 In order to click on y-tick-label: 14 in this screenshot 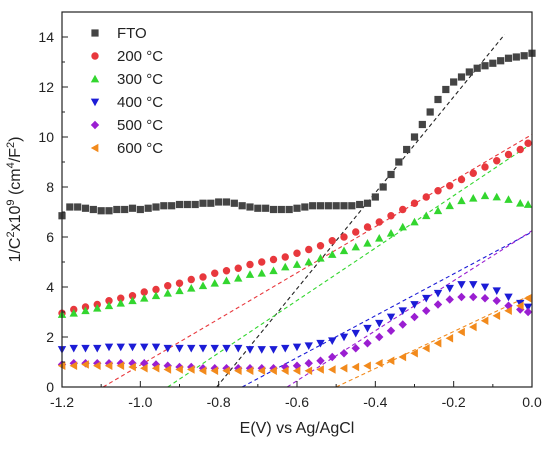, I will do `click(46, 37)`.